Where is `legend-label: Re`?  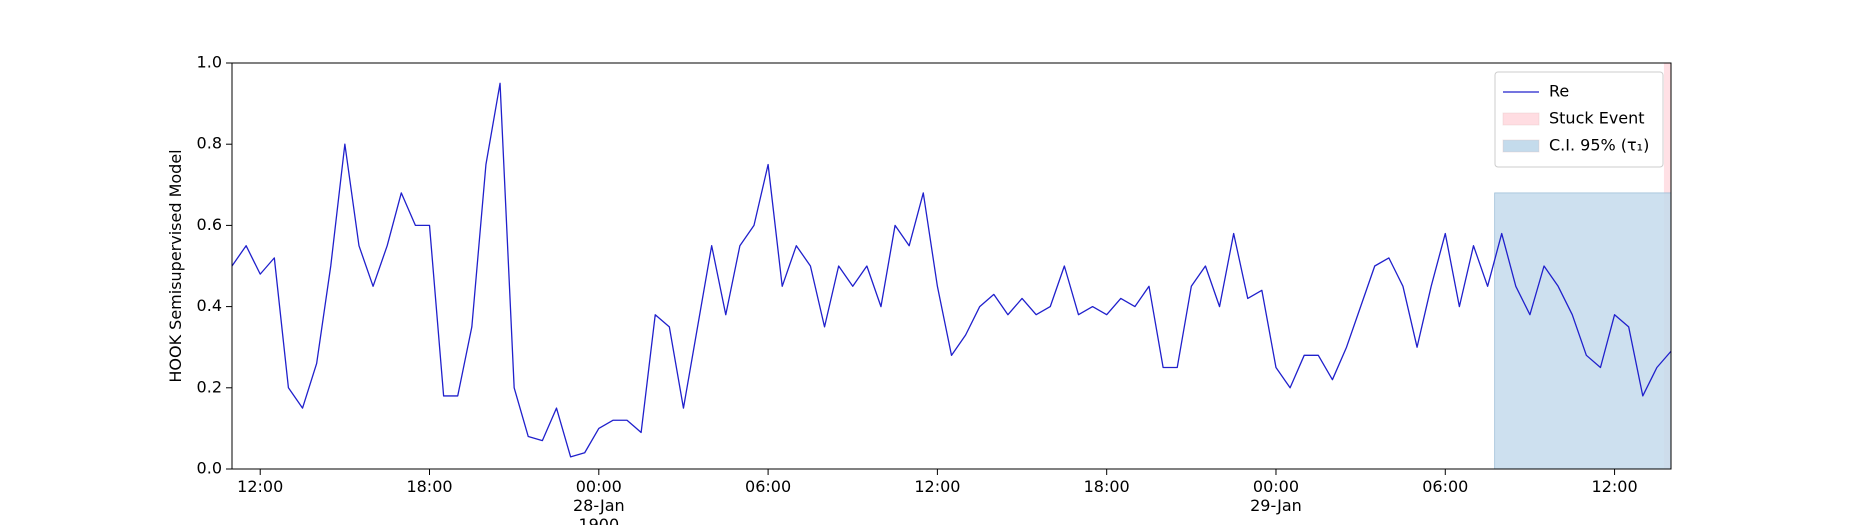
legend-label: Re is located at coordinates (1559, 91).